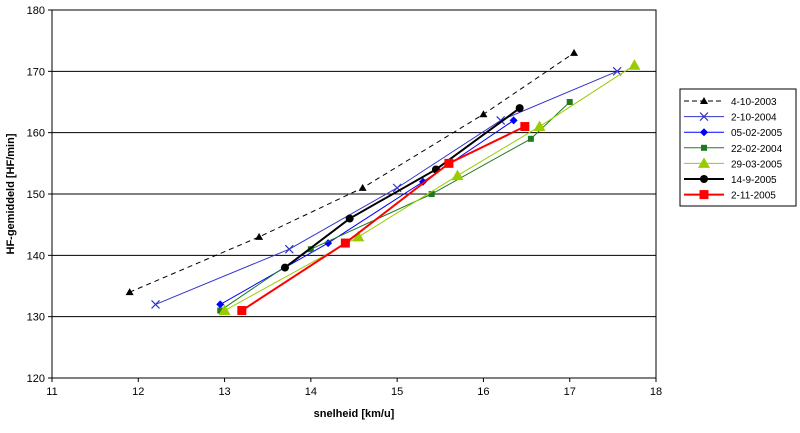 Image resolution: width=800 pixels, height=433 pixels. I want to click on series-line, so click(402, 188).